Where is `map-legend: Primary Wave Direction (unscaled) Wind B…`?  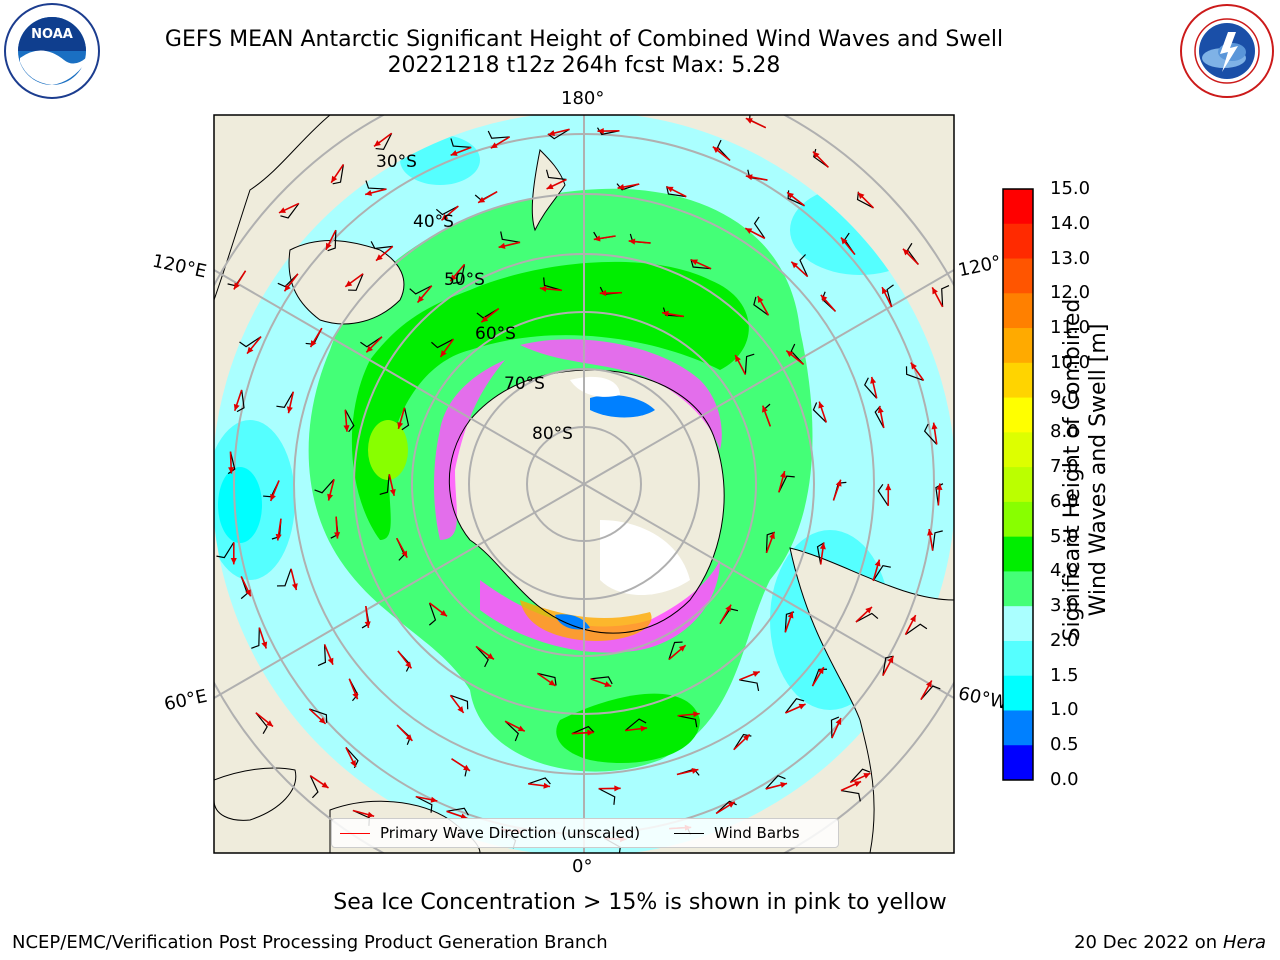 map-legend: Primary Wave Direction (unscaled) Wind B… is located at coordinates (585, 833).